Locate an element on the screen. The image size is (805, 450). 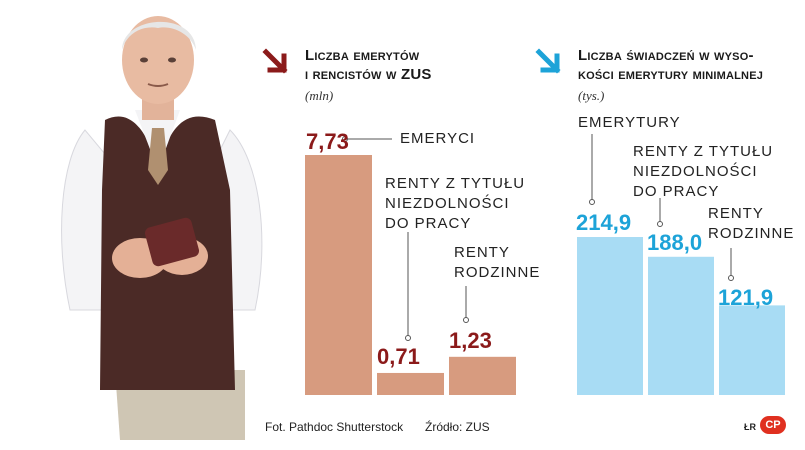
label-renty-niezdolnosci: RENTY Z TYTUŁU NIEZDOLNOŚCI DO PRACY is located at coordinates (455, 204).